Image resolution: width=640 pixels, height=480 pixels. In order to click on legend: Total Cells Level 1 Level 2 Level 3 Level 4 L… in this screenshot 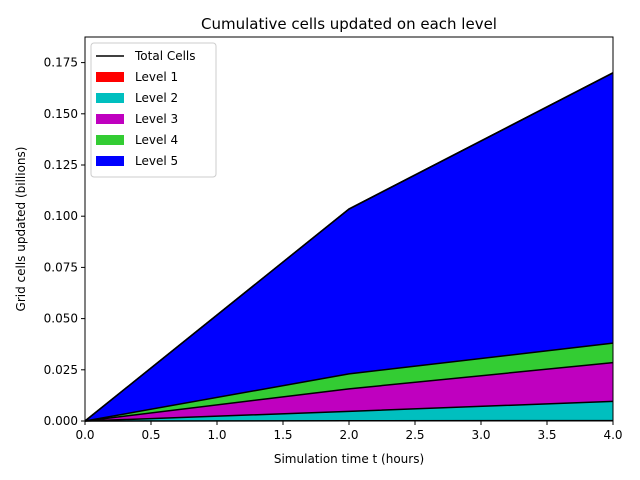, I will do `click(153, 110)`.